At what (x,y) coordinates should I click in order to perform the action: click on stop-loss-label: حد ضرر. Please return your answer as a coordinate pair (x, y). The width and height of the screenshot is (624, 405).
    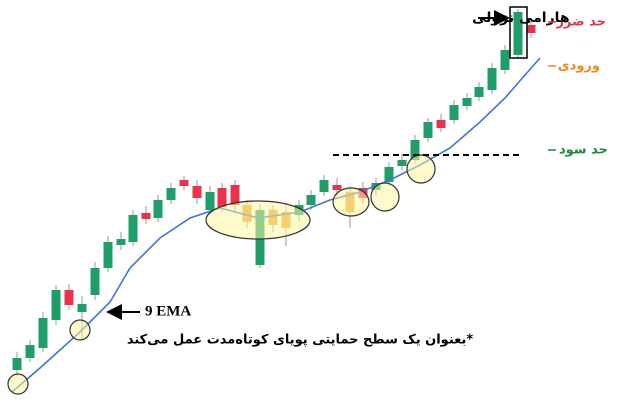
    Looking at the image, I should click on (580, 22).